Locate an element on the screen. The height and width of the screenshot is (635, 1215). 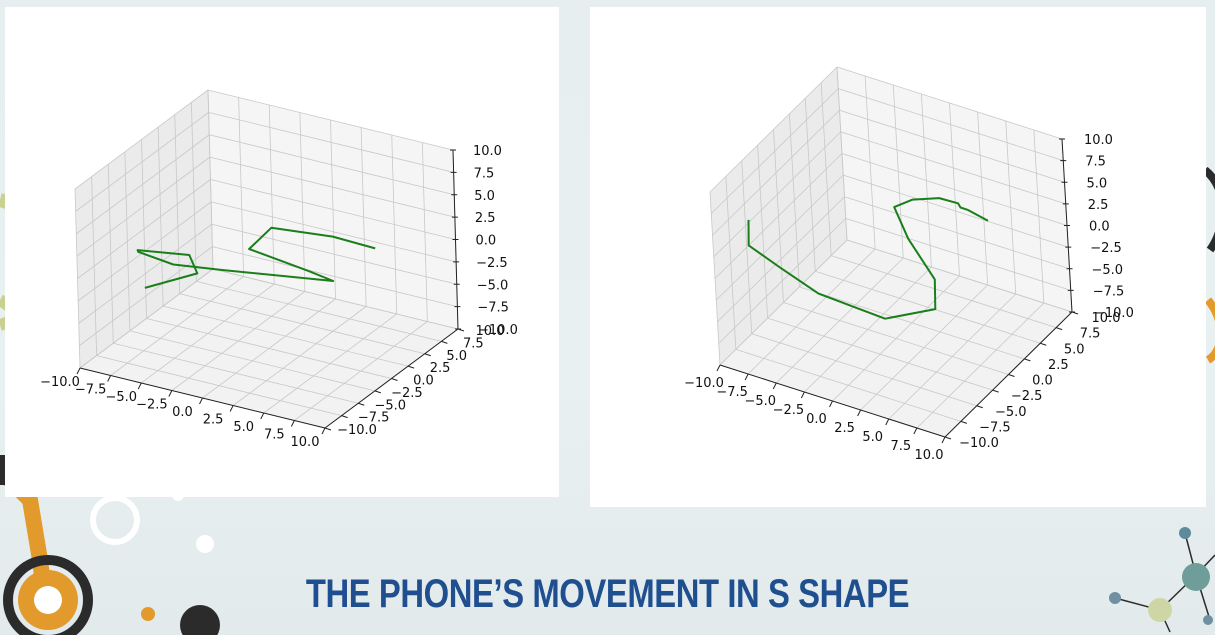
dark-dot-decoration is located at coordinates (200, 620).